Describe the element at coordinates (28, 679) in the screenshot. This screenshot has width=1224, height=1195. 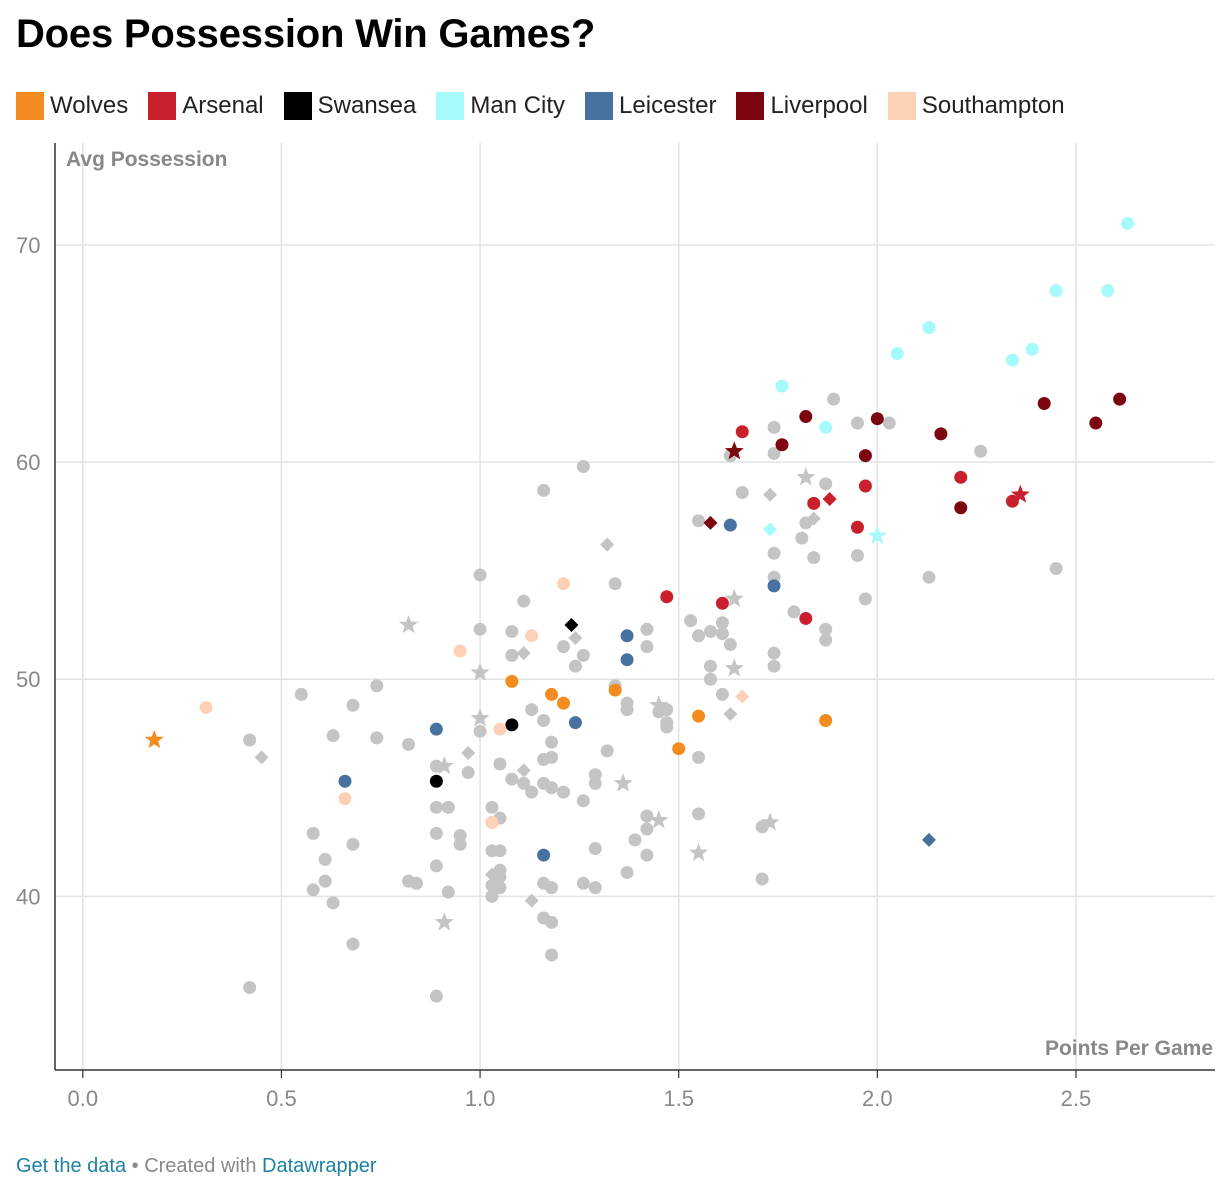
I see `y-tick-label: 50` at that location.